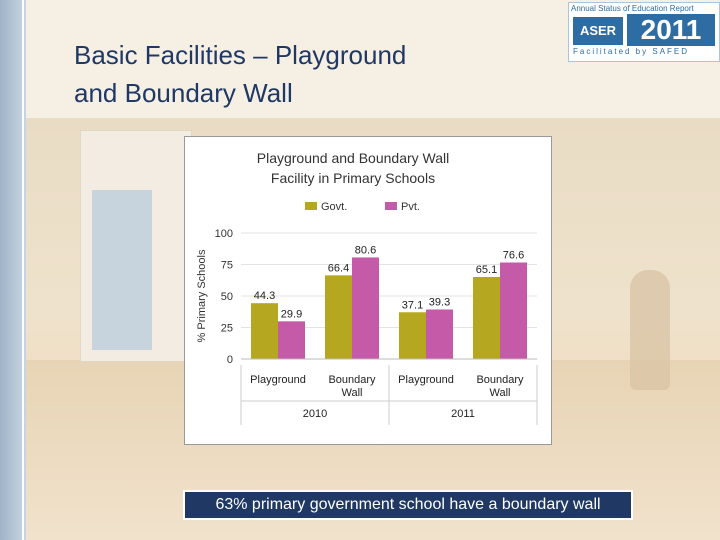 The image size is (720, 540). I want to click on legend-label-govt: Govt., so click(334, 207).